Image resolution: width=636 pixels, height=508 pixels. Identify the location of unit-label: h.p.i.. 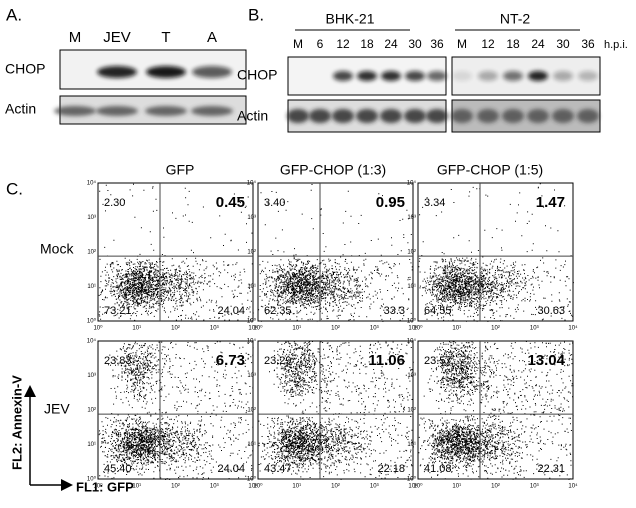
(616, 45).